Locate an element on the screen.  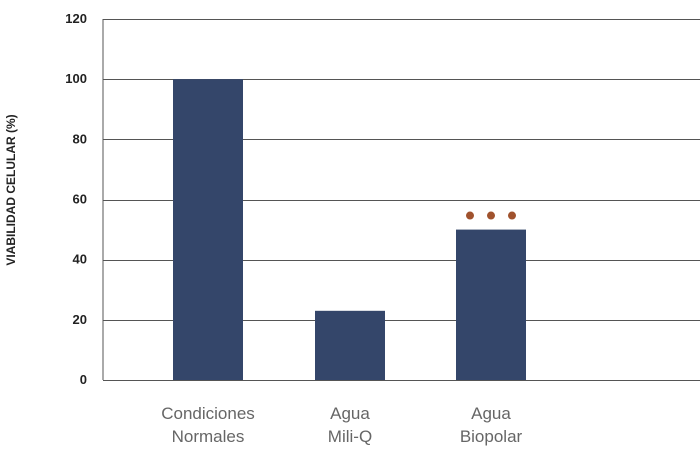
category-label: Biopolar is located at coordinates (491, 436).